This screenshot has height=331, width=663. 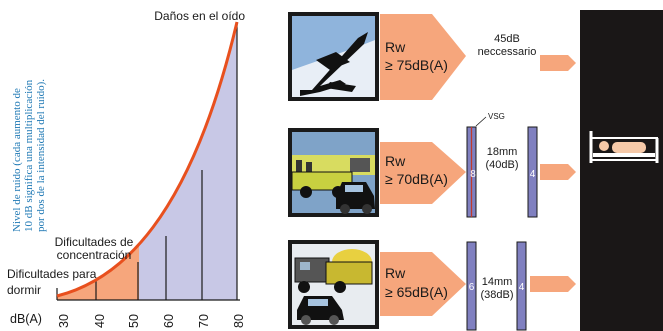 What do you see at coordinates (334, 64) in the screenshot?
I see `airplane-icon` at bounding box center [334, 64].